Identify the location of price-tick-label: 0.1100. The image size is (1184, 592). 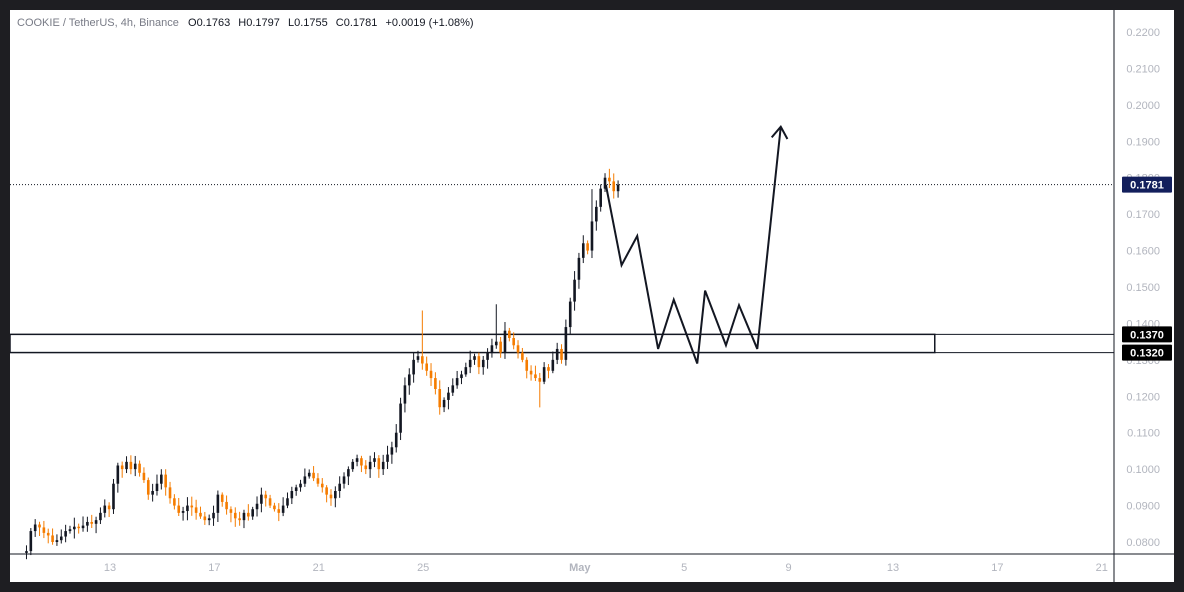
(1143, 434).